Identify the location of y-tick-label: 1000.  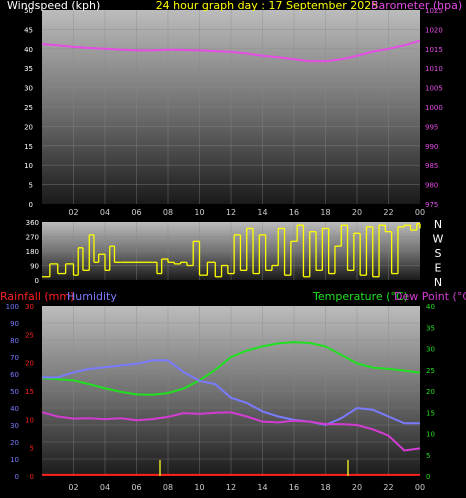
(434, 108).